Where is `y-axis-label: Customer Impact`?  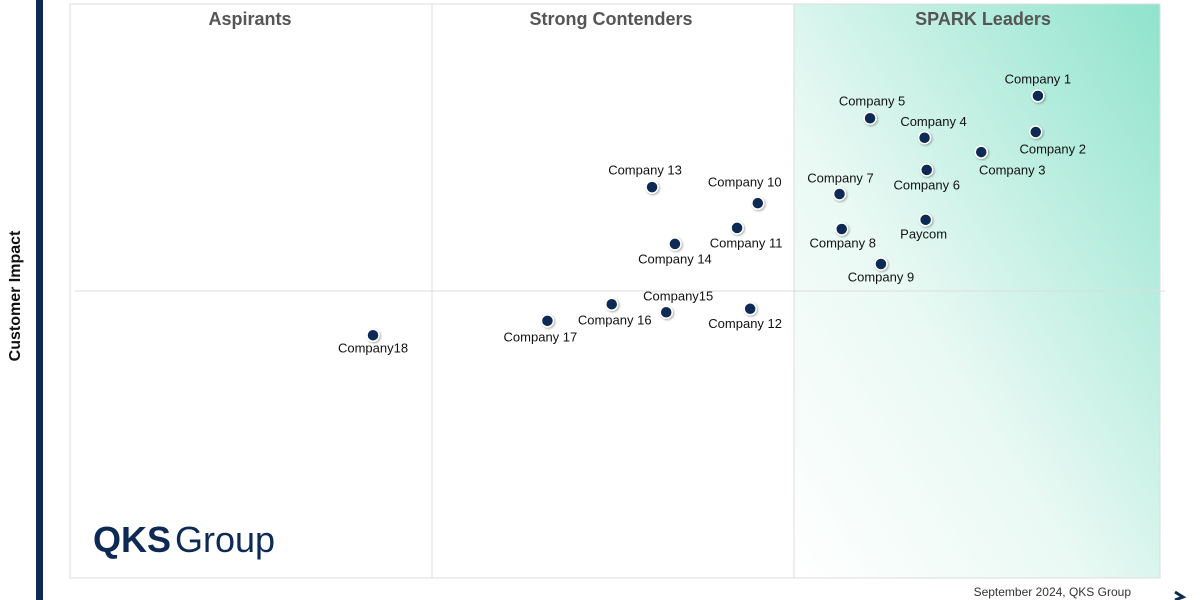
y-axis-label: Customer Impact is located at coordinates (15, 295).